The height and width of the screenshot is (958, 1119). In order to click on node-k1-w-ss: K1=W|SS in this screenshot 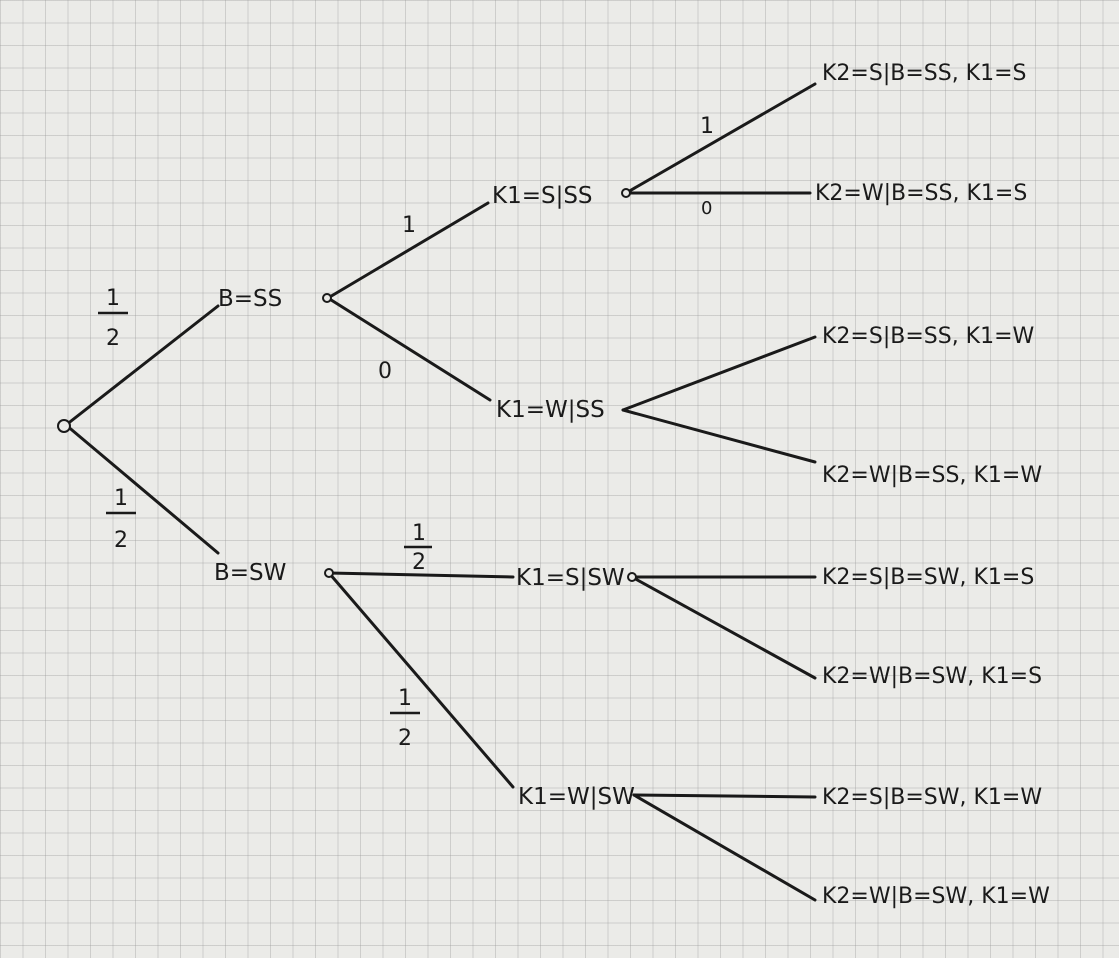, I will do `click(550, 410)`.